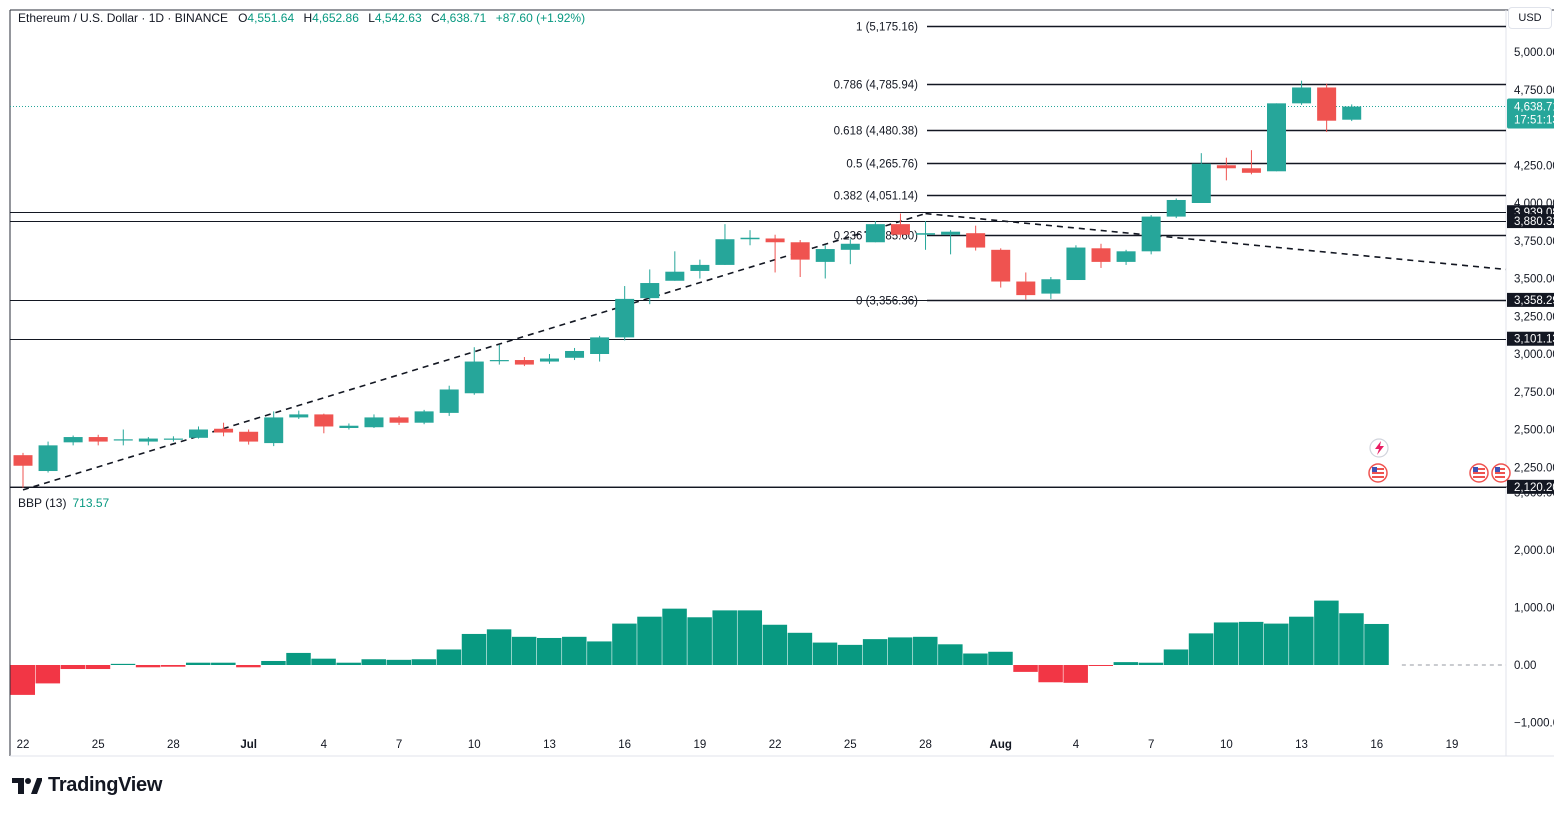 The height and width of the screenshot is (817, 1554). I want to click on current-price-tag: 4,638.7117:51:13, so click(1530, 113).